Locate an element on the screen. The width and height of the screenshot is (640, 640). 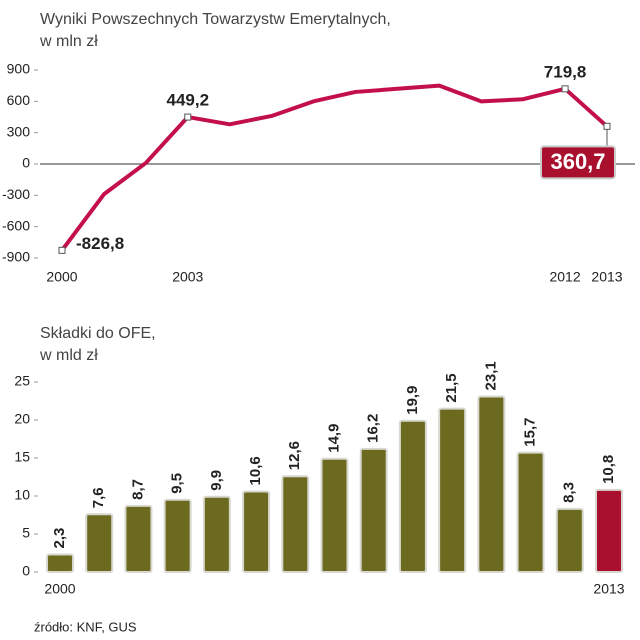
value-label: 8,7 is located at coordinates (137, 489).